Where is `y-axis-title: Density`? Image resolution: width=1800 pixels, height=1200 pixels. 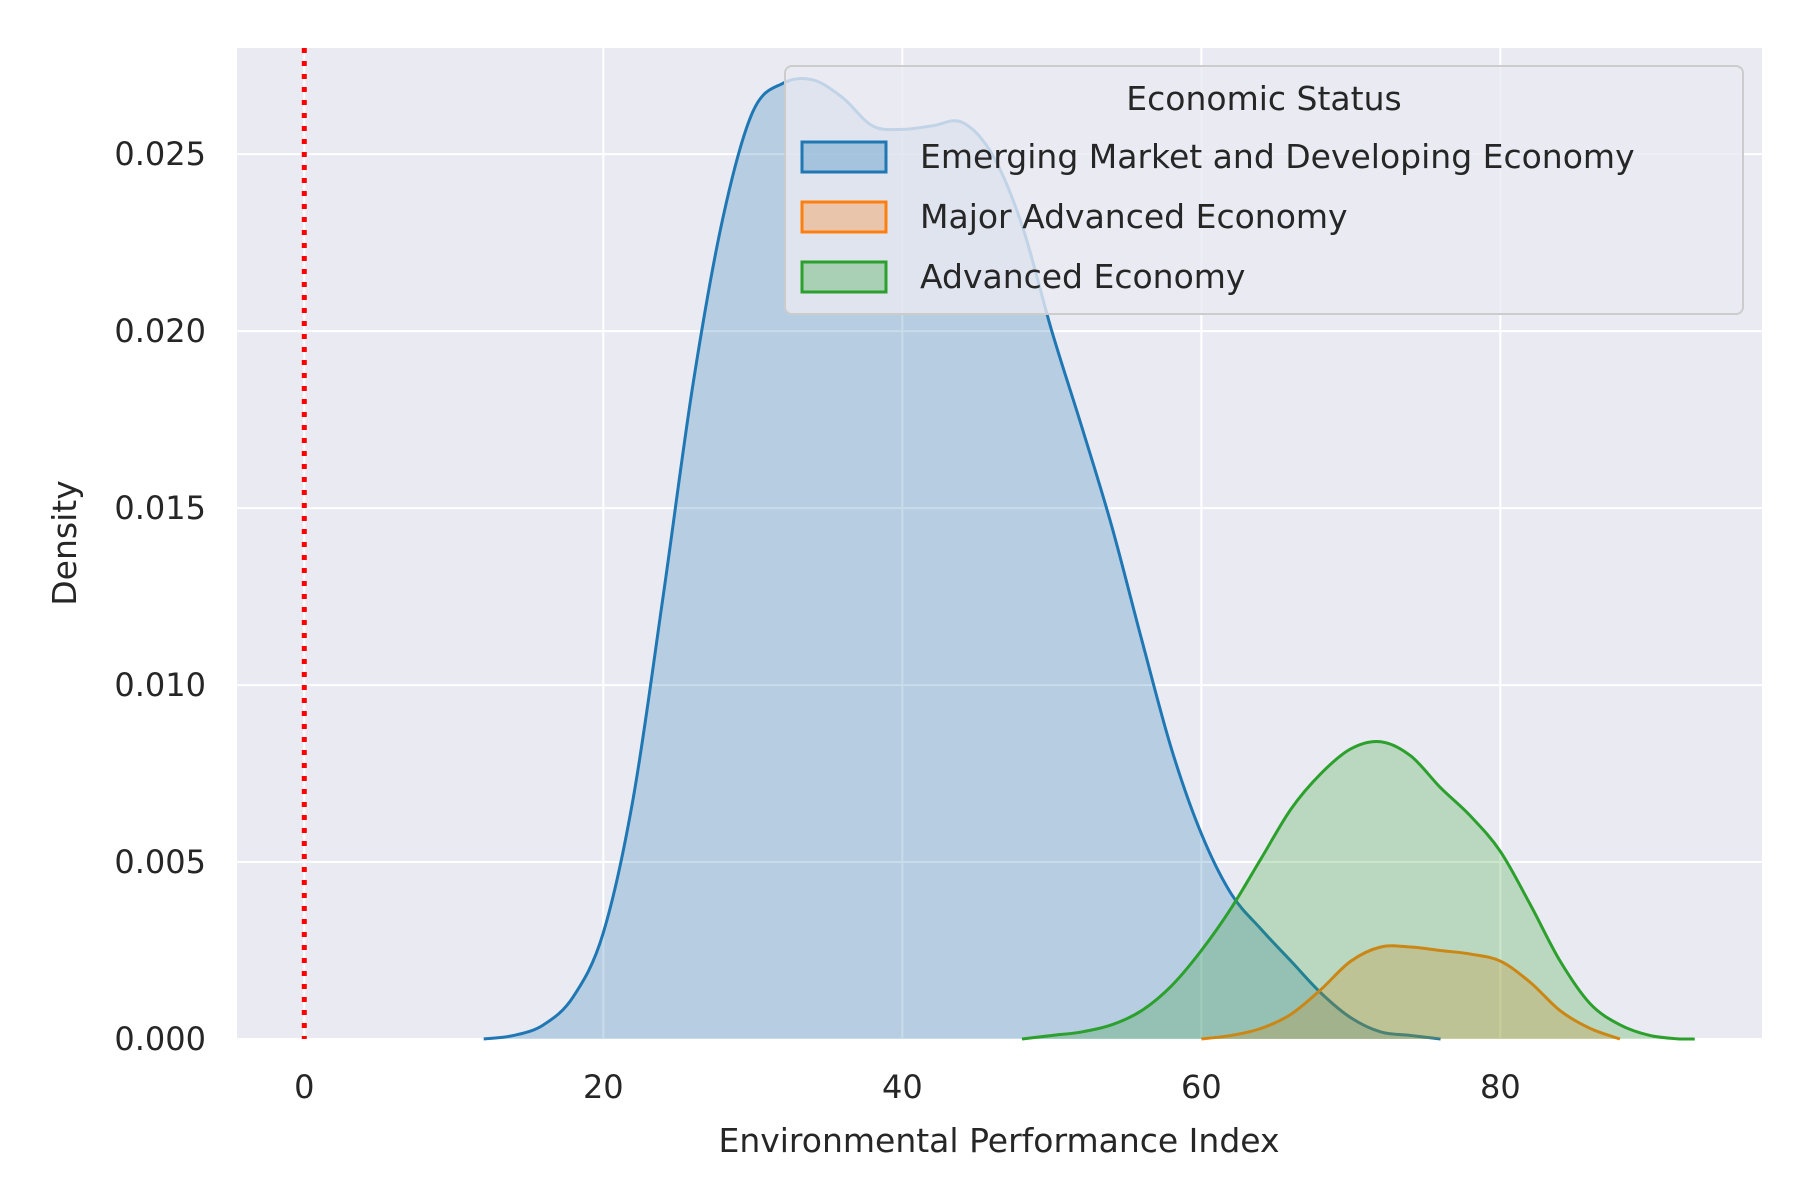 y-axis-title: Density is located at coordinates (64, 542).